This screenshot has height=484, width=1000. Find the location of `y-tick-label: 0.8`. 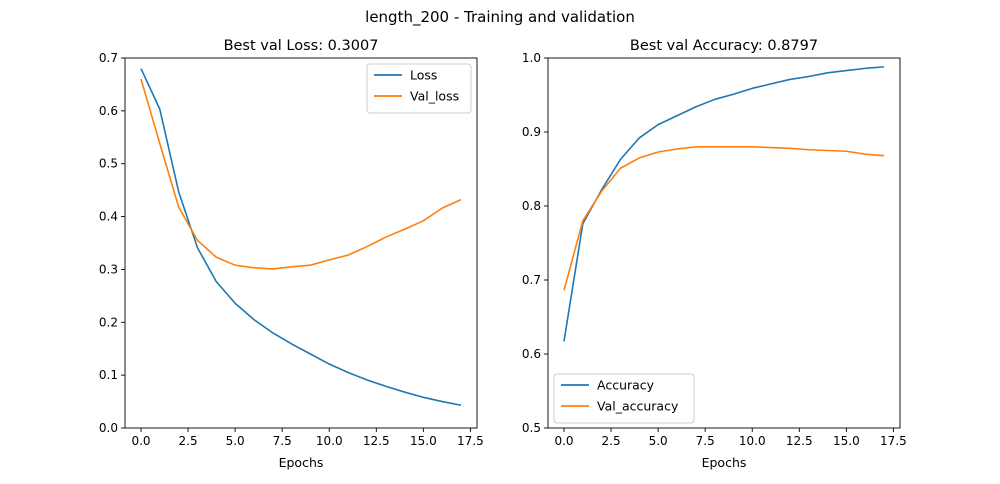

y-tick-label: 0.8 is located at coordinates (531, 206).